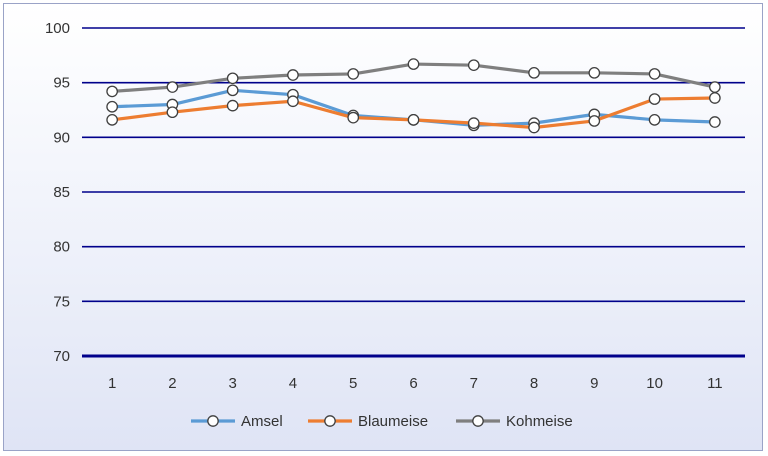 The image size is (768, 456). Describe the element at coordinates (61, 301) in the screenshot. I see `y-tick-label: 75` at that location.